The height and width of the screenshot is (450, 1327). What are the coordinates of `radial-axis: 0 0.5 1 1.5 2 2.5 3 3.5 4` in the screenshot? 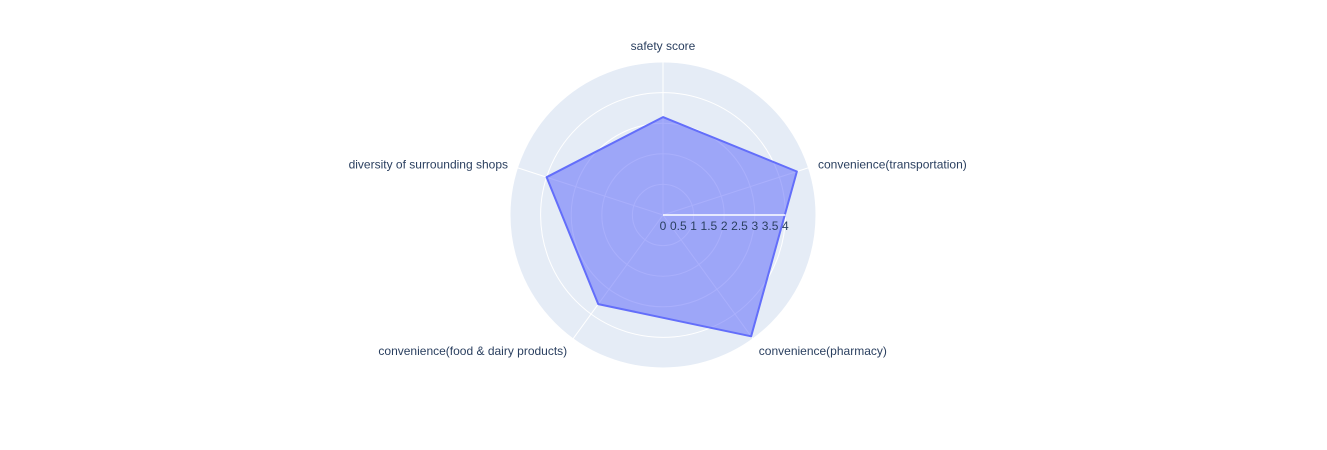 It's located at (724, 223).